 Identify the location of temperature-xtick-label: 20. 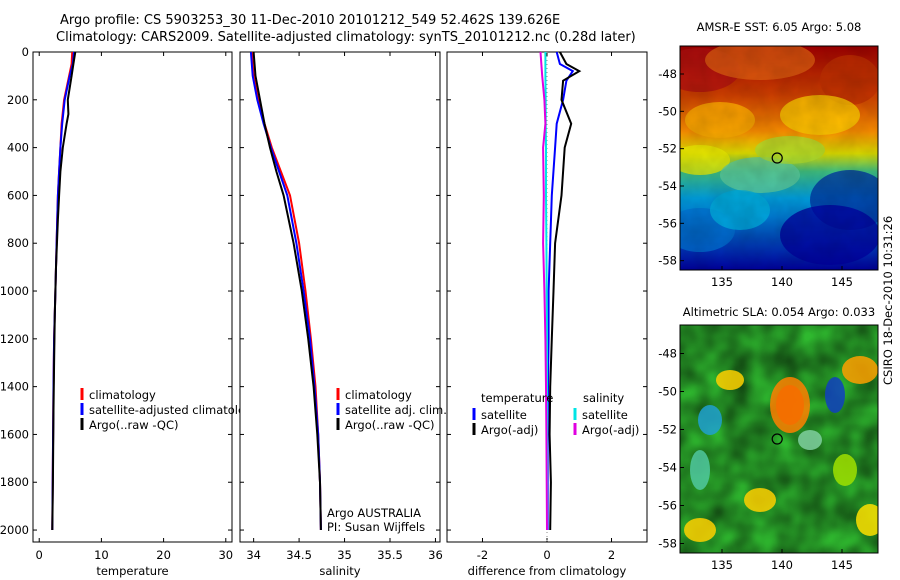
(163, 555).